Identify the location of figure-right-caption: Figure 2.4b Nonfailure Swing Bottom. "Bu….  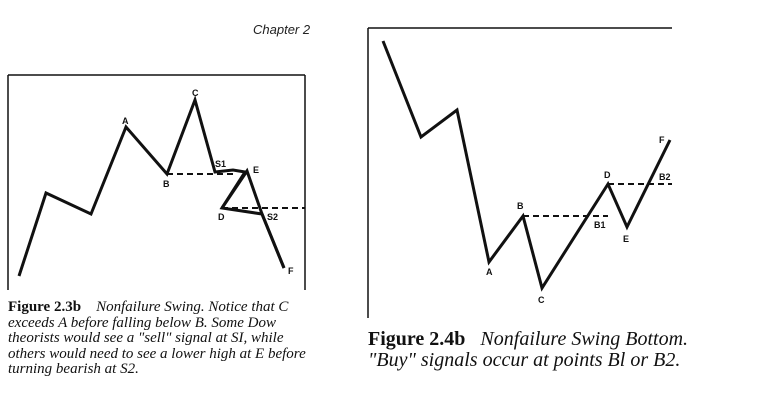
(538, 350).